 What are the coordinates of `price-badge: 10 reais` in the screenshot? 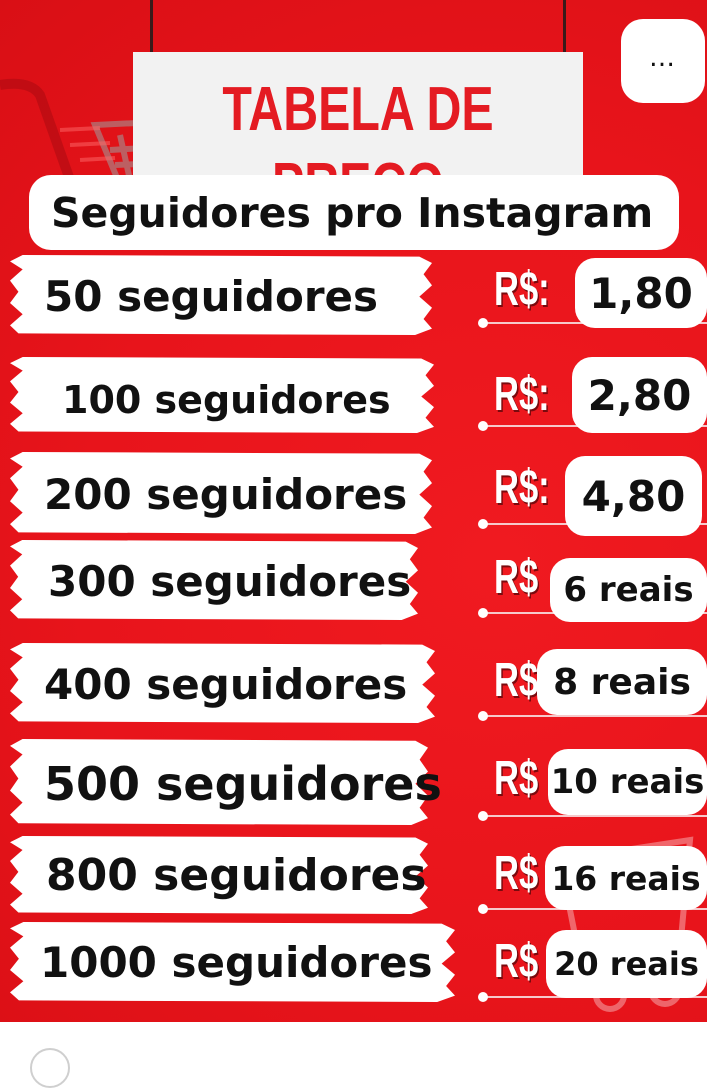 It's located at (627, 782).